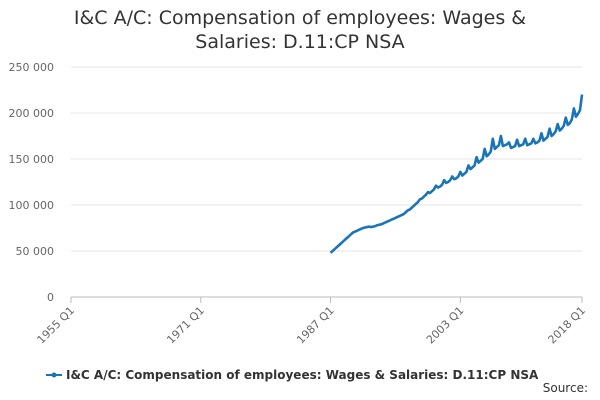 The height and width of the screenshot is (400, 600). Describe the element at coordinates (56, 325) in the screenshot. I see `x-tick-label: 1955 Q1` at that location.